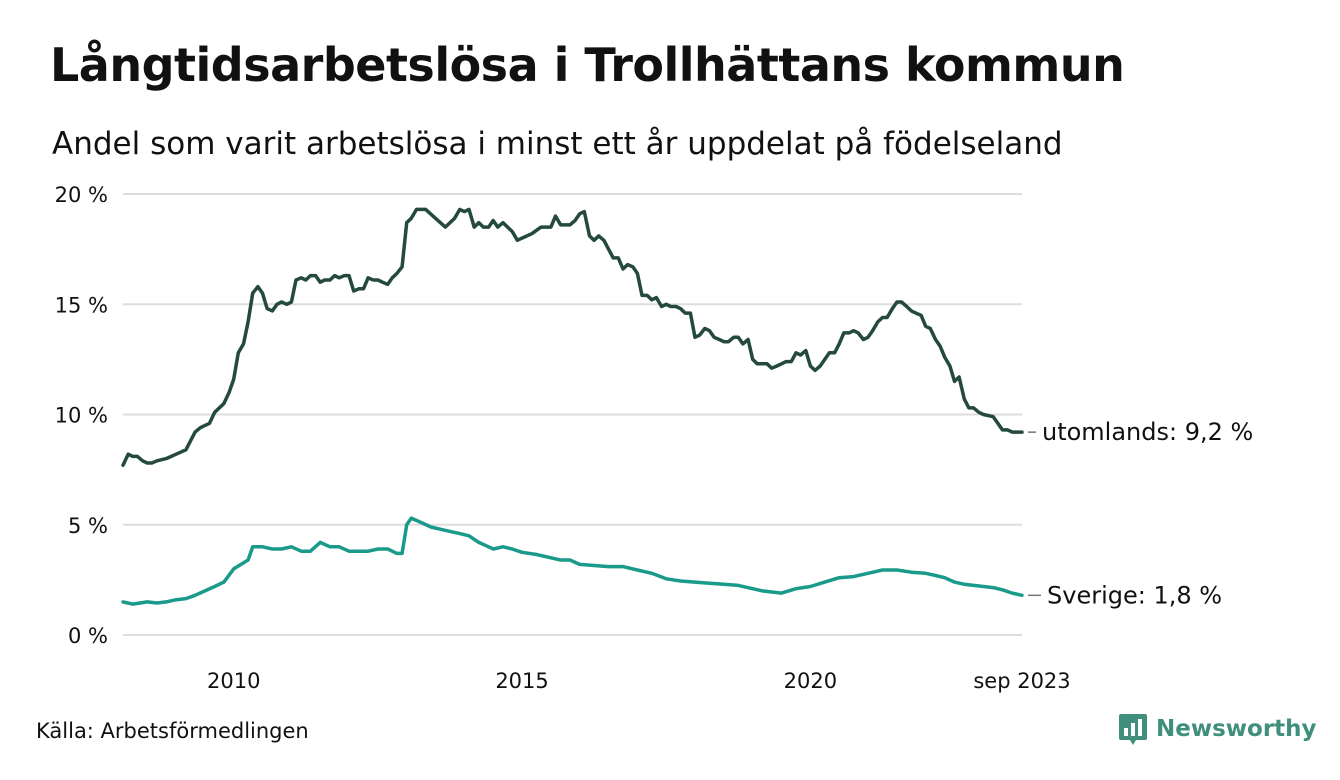 Image resolution: width=1340 pixels, height=780 pixels. Describe the element at coordinates (172, 731) in the screenshot. I see `source-note: Källa: Arbetsförmedlingen` at that location.